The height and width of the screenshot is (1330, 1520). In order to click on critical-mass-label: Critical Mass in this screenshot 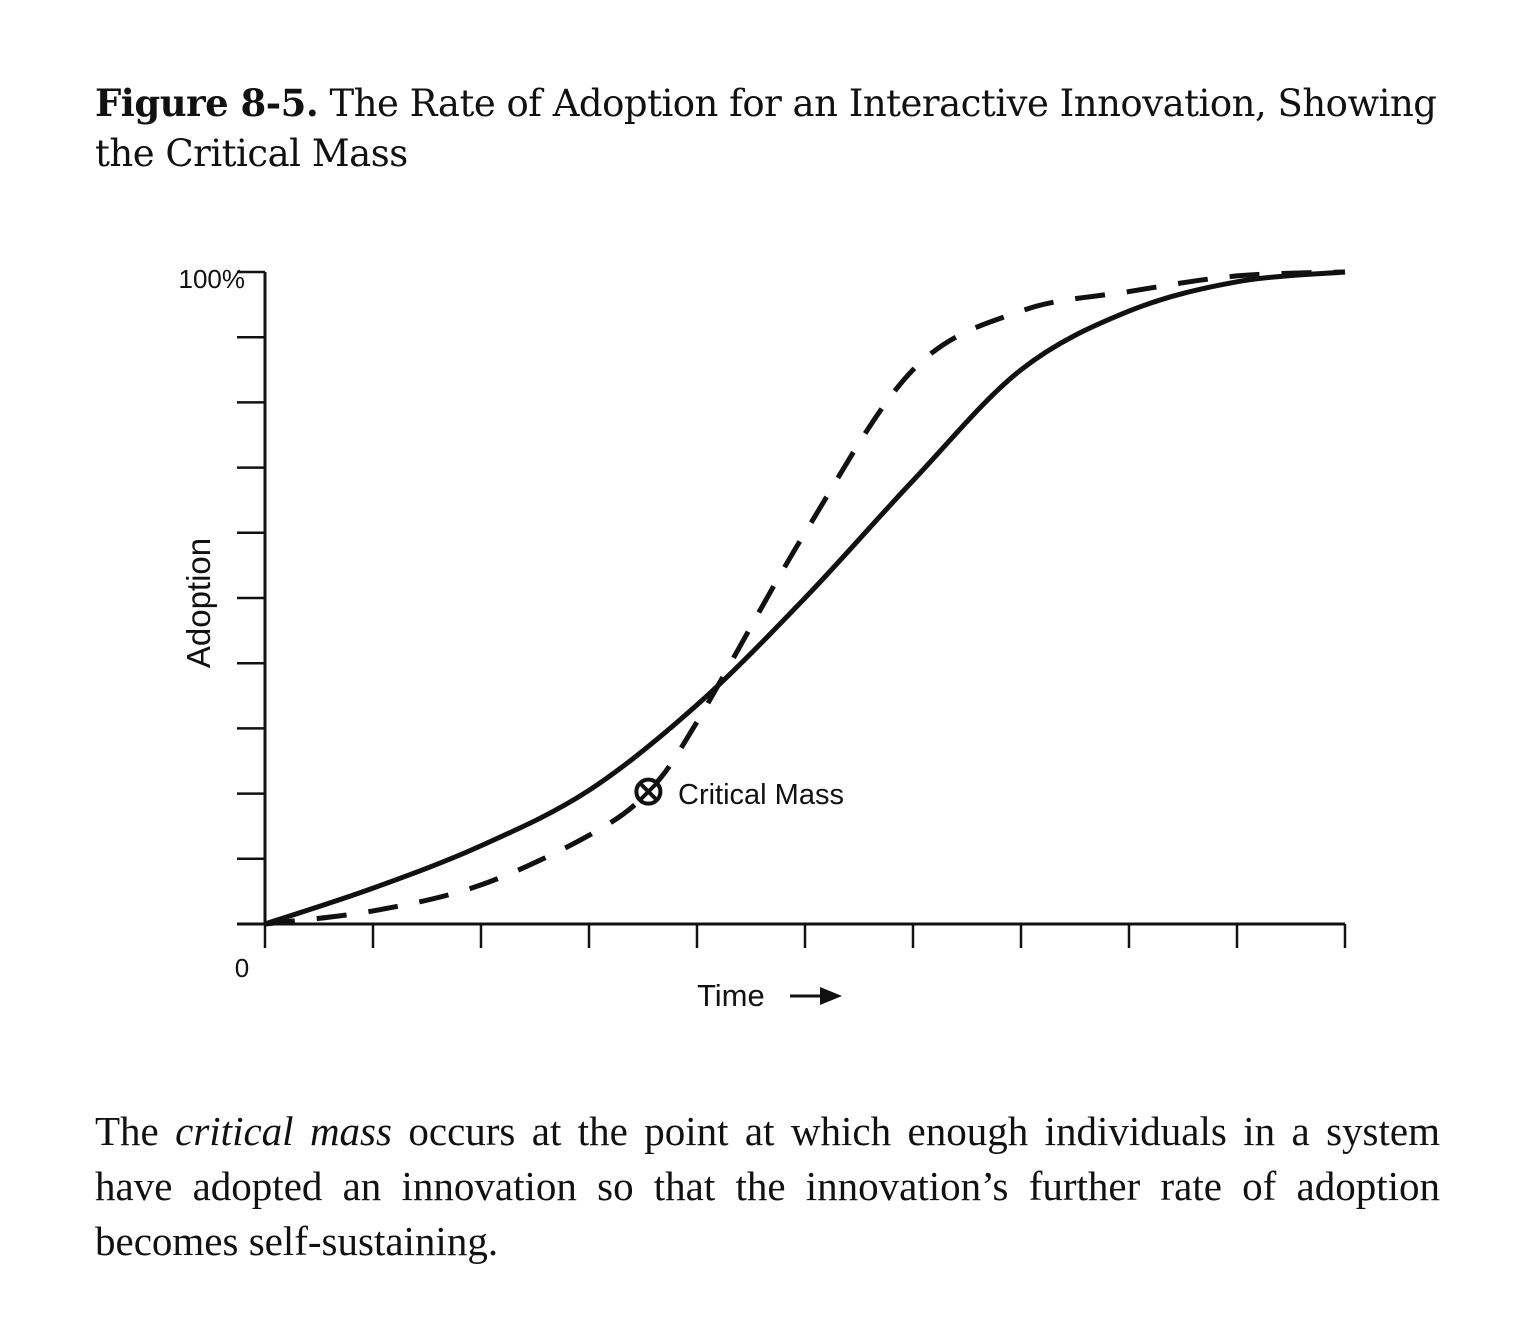, I will do `click(761, 795)`.